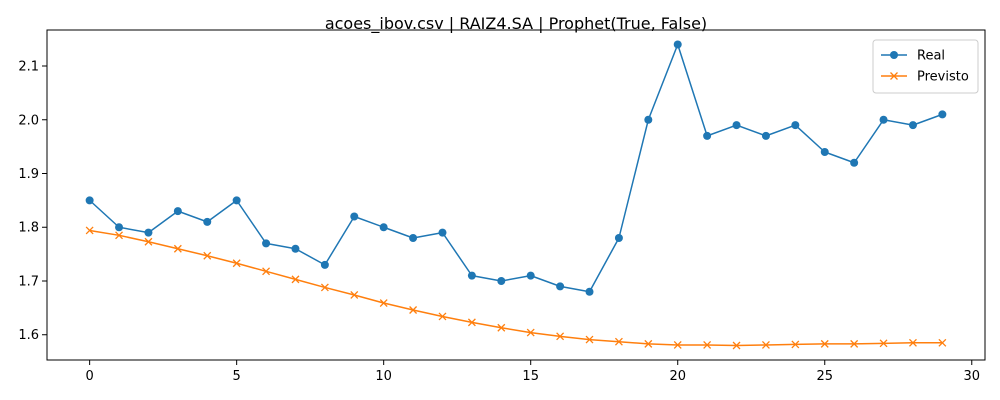 This screenshot has height=400, width=1000. Describe the element at coordinates (237, 376) in the screenshot. I see `x-tick-label: 5` at that location.